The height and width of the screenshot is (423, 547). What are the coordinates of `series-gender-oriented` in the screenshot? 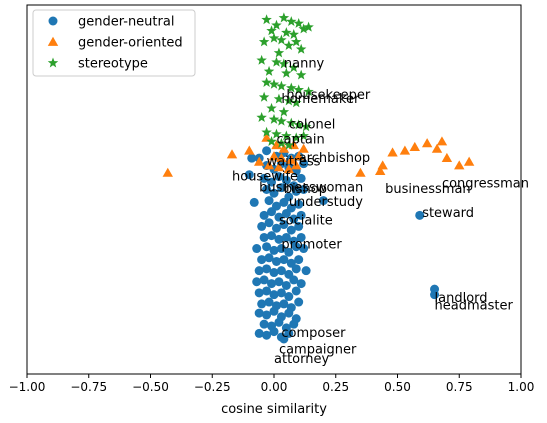 It's located at (318, 154).